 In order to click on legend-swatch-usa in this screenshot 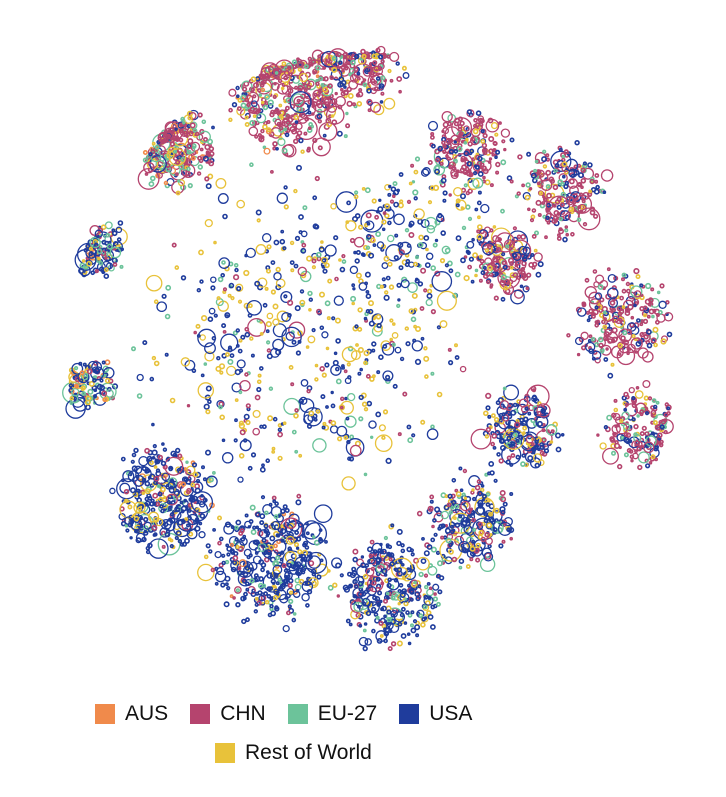, I will do `click(409, 714)`.